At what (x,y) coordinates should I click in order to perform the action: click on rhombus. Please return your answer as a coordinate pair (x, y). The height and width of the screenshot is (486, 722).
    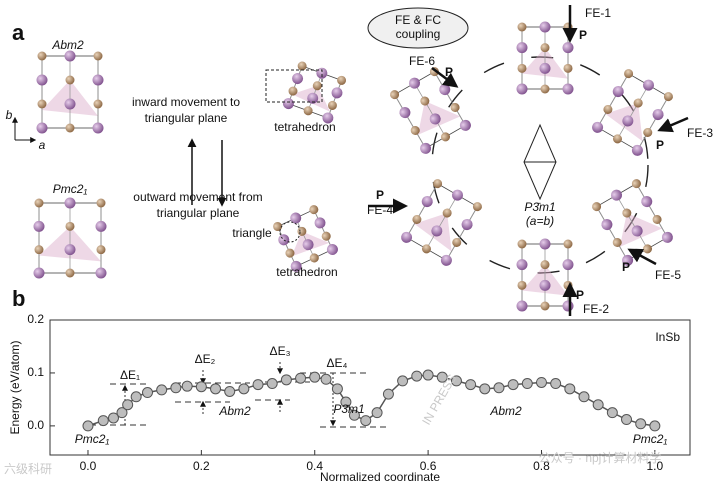
    Looking at the image, I should click on (540, 162).